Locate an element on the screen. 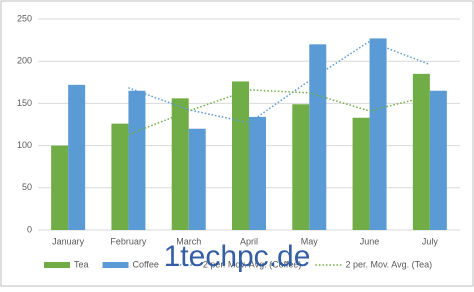 The width and height of the screenshot is (474, 292). legend-label: Tea is located at coordinates (81, 264).